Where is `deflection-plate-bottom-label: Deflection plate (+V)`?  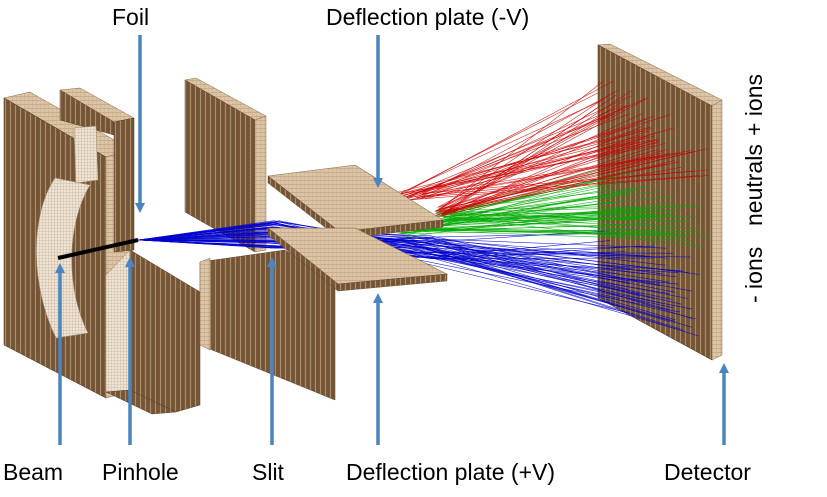 deflection-plate-bottom-label: Deflection plate (+V) is located at coordinates (450, 472).